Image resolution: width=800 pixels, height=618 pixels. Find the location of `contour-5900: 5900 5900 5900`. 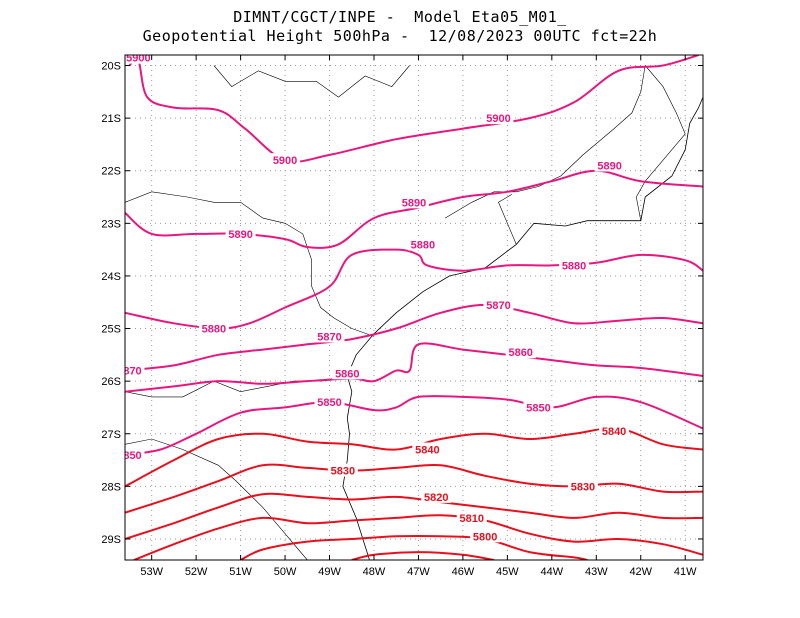

contour-5900: 5900 5900 5900 is located at coordinates (412, 110).